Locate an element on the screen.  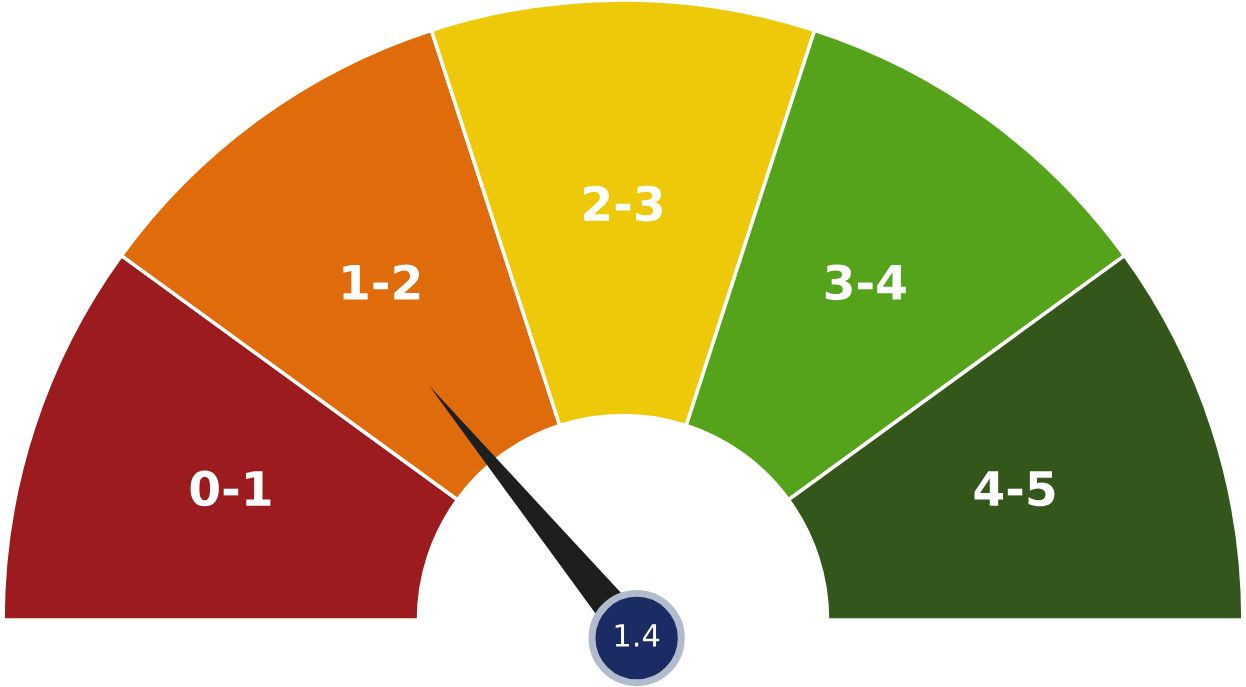
slice-label: 4-5 is located at coordinates (1014, 489).